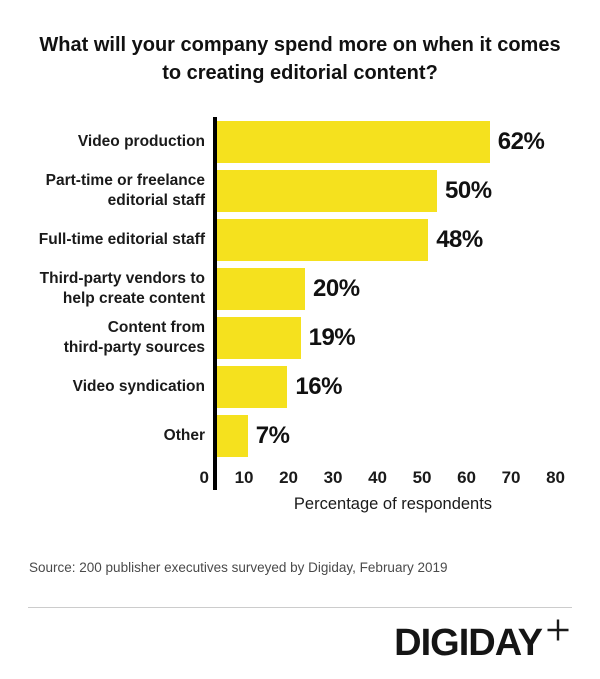 The height and width of the screenshot is (679, 600). Describe the element at coordinates (184, 435) in the screenshot. I see `category-label: Other` at that location.